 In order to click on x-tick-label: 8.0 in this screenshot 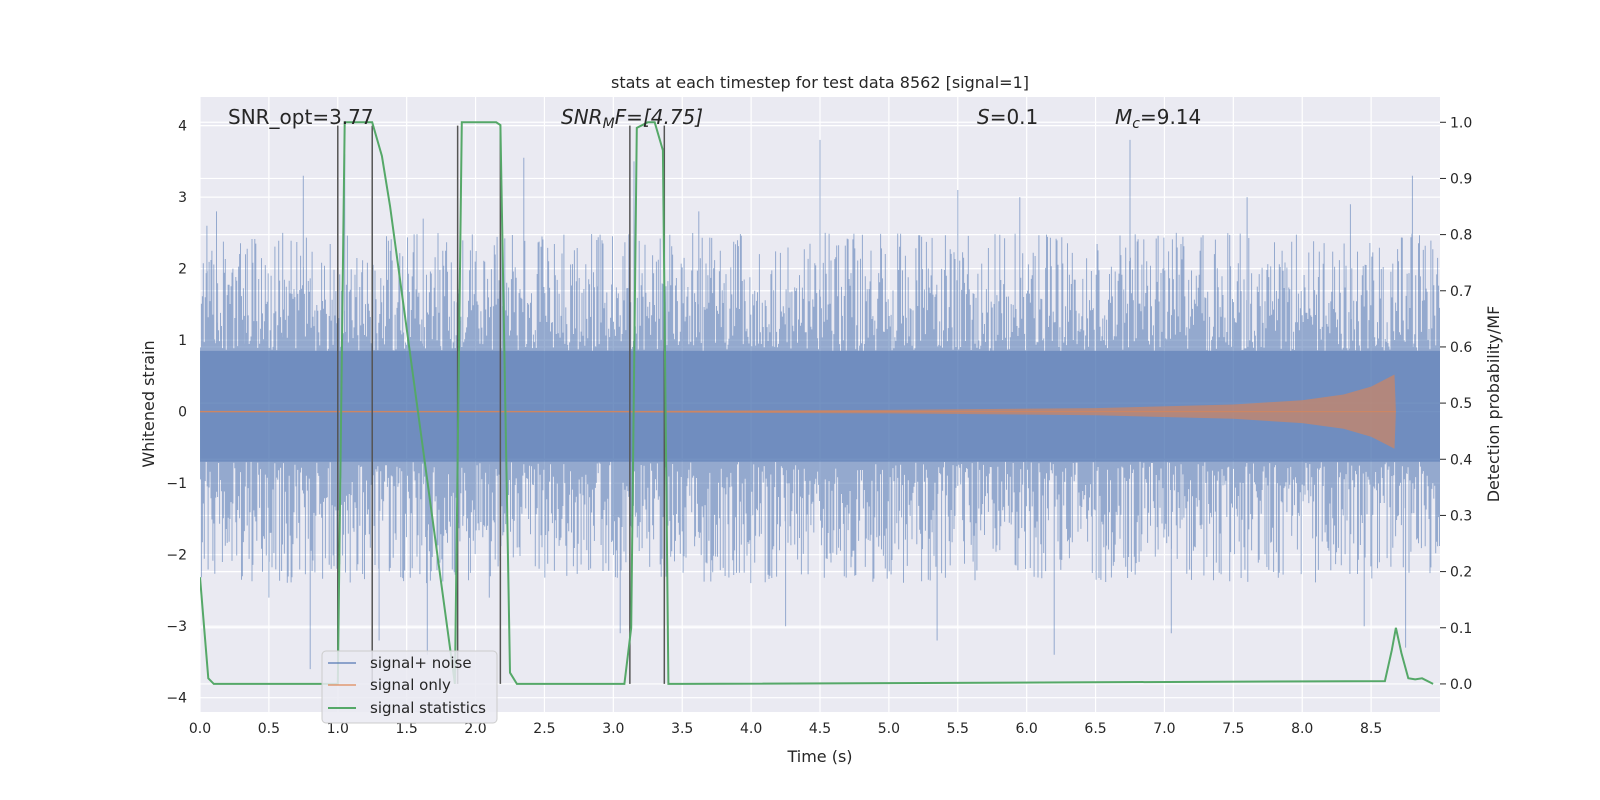, I will do `click(1302, 729)`.